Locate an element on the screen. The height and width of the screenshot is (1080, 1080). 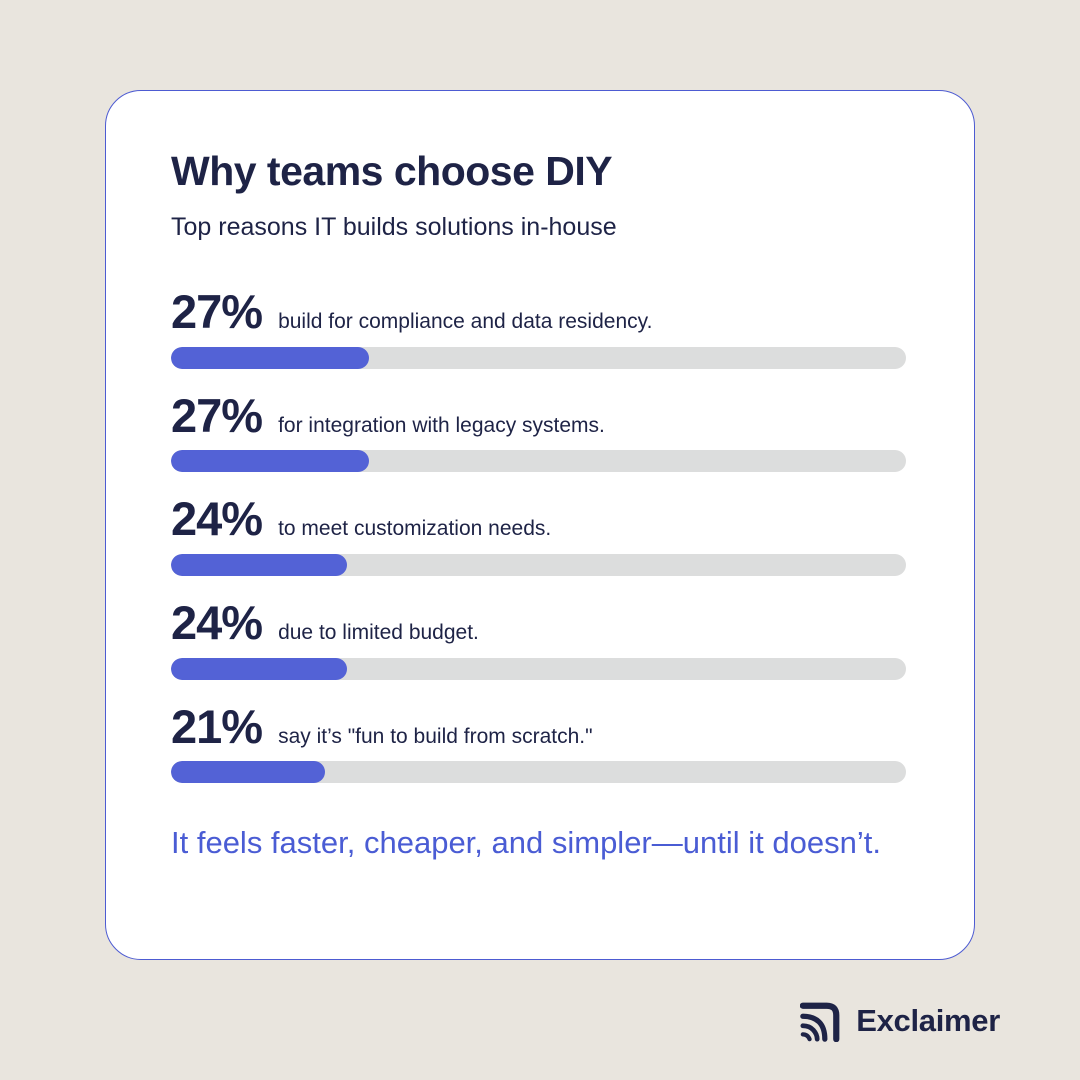
exclaimer-logo-icon is located at coordinates (820, 1022).